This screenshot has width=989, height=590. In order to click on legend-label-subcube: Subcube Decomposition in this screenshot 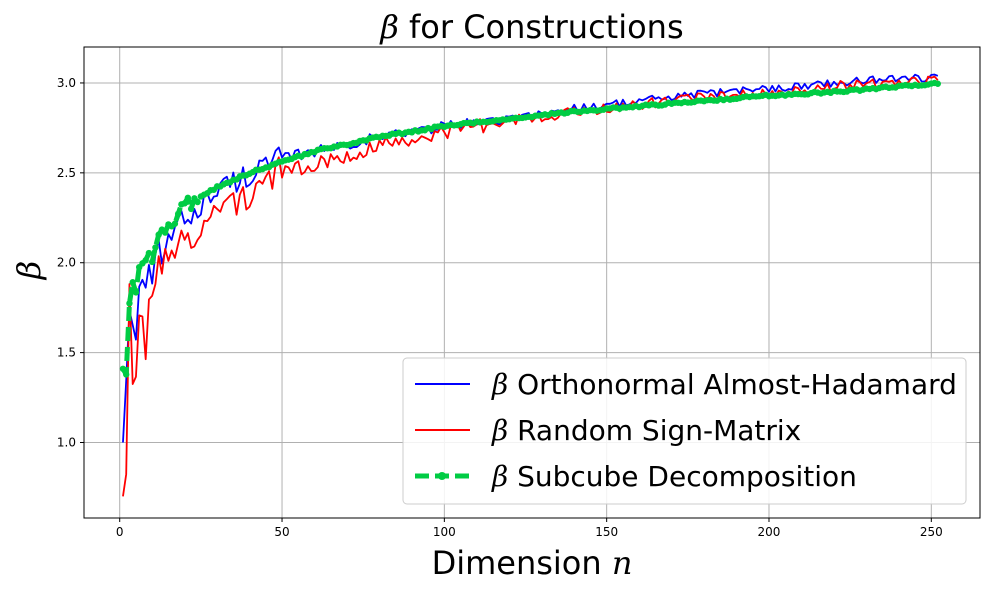, I will do `click(687, 476)`.